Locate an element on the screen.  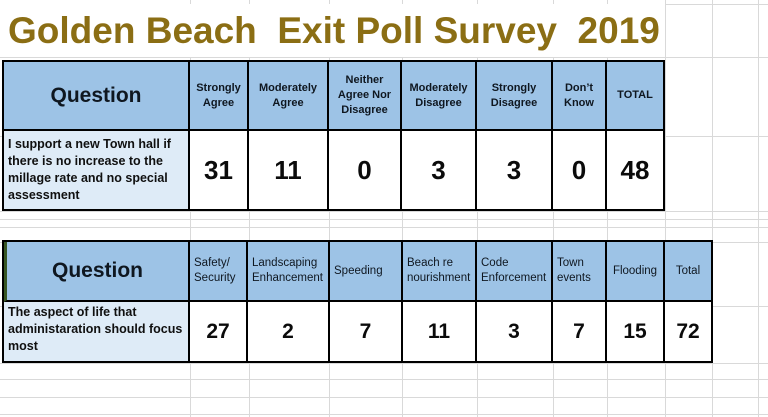
table1-col-strongly-disagree: Strongly Disagree is located at coordinates (515, 96).